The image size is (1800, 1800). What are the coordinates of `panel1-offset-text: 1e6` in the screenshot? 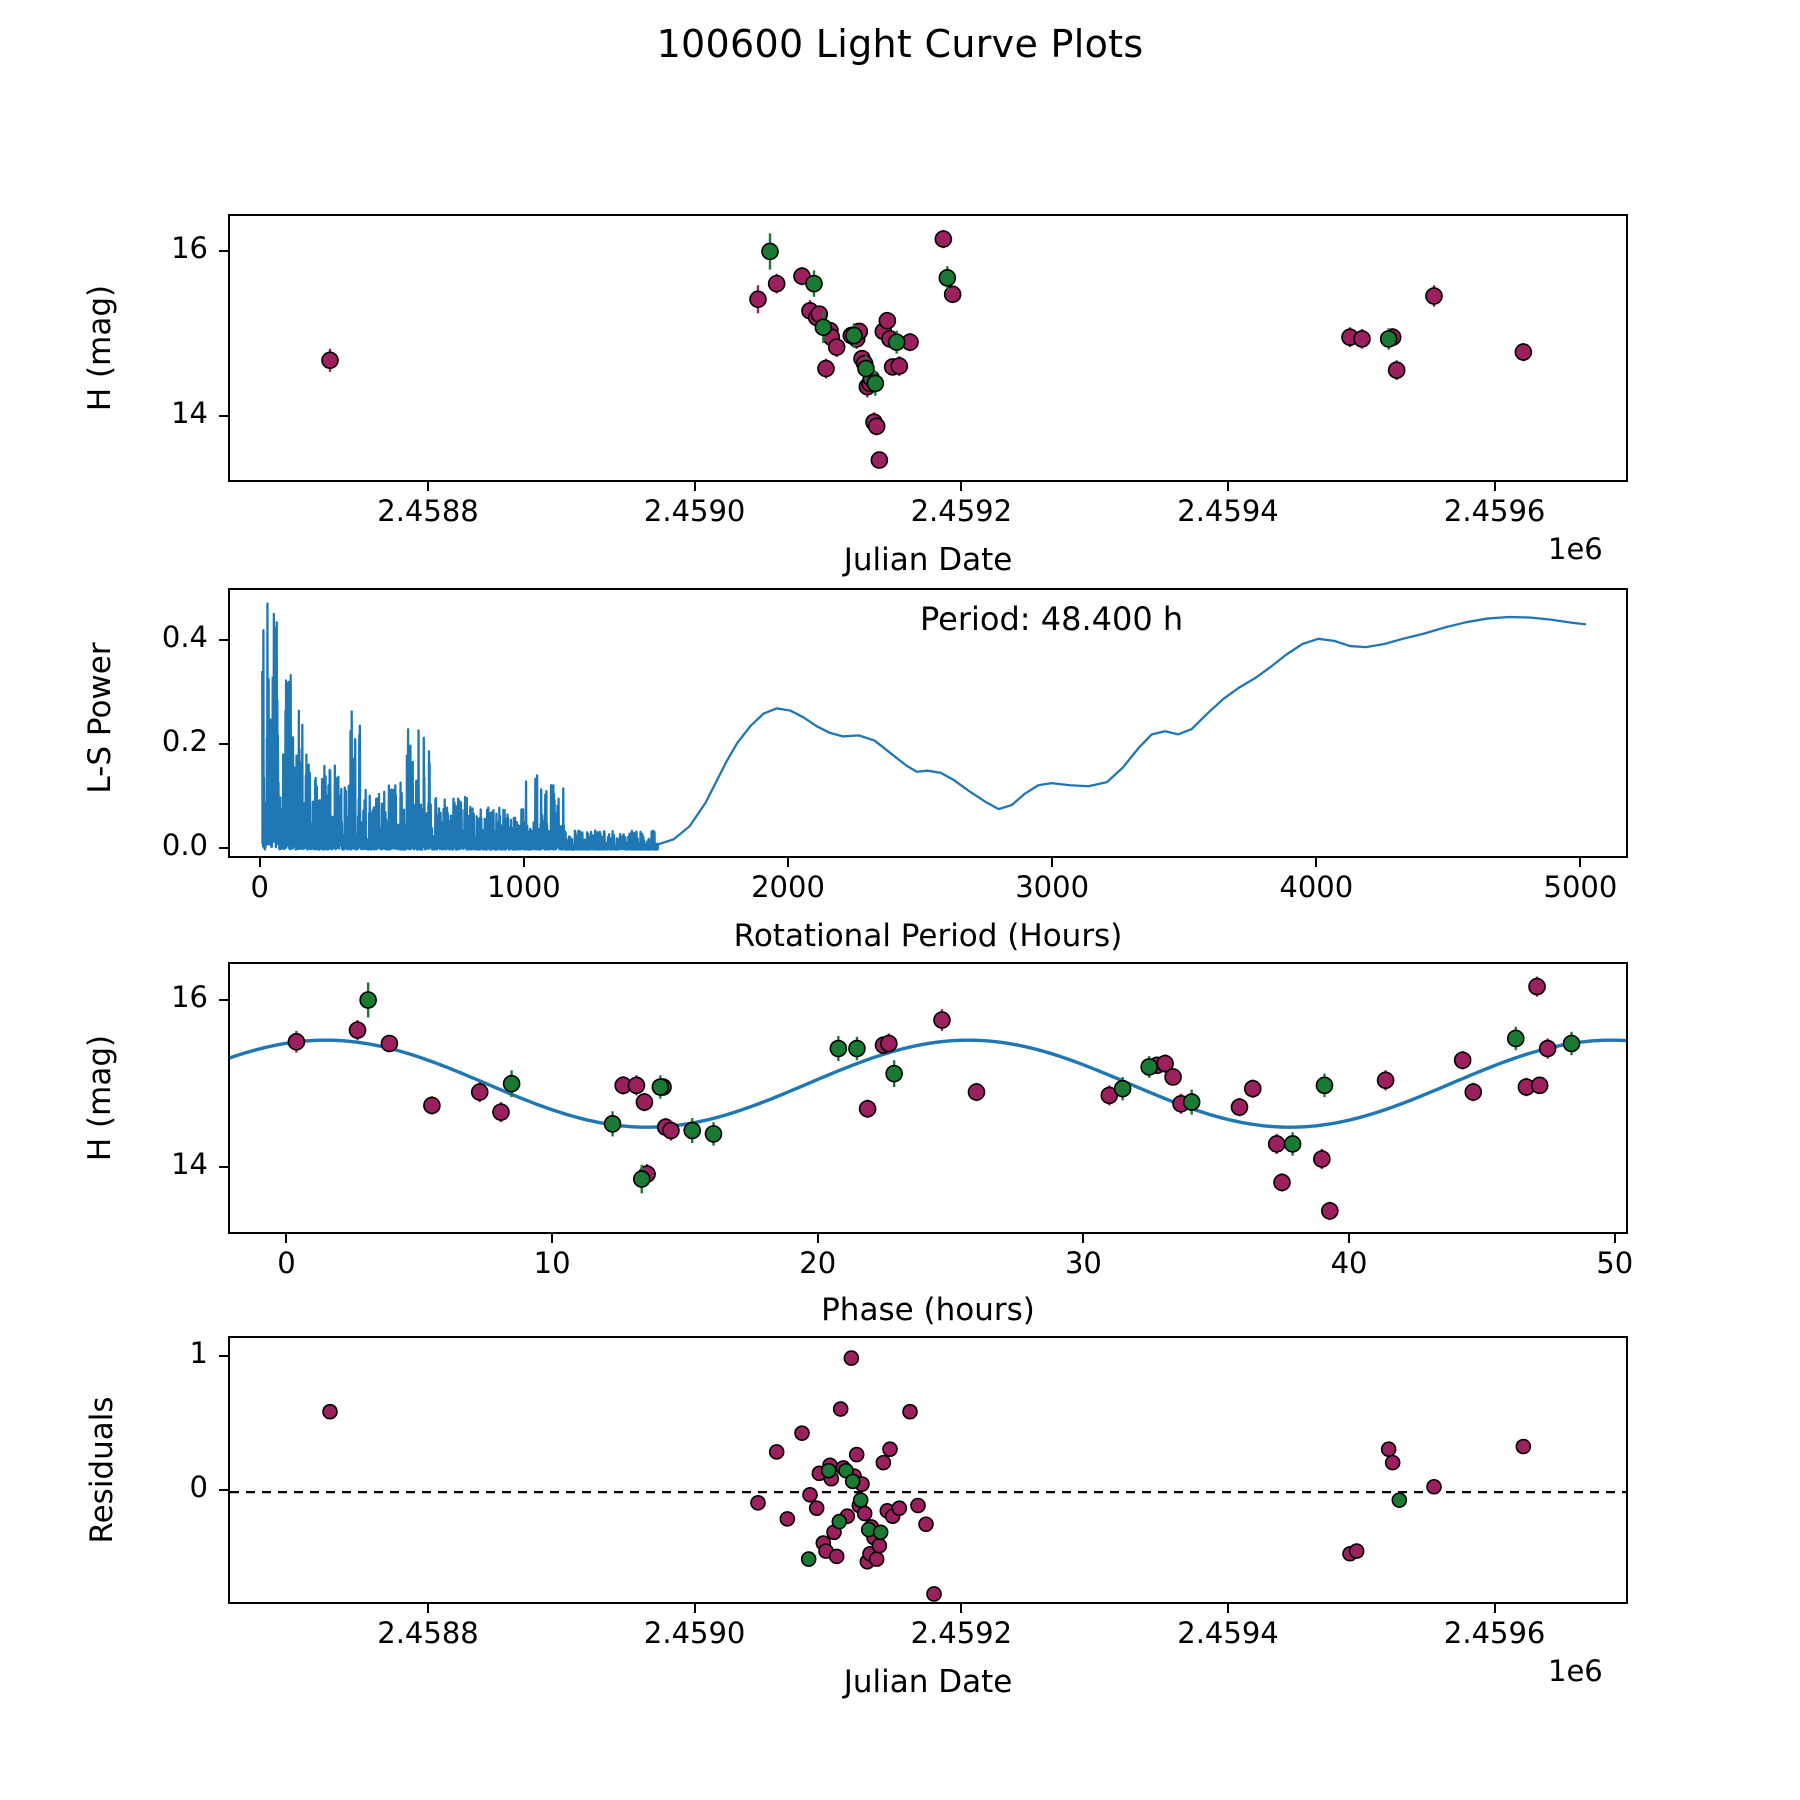 It's located at (1575, 549).